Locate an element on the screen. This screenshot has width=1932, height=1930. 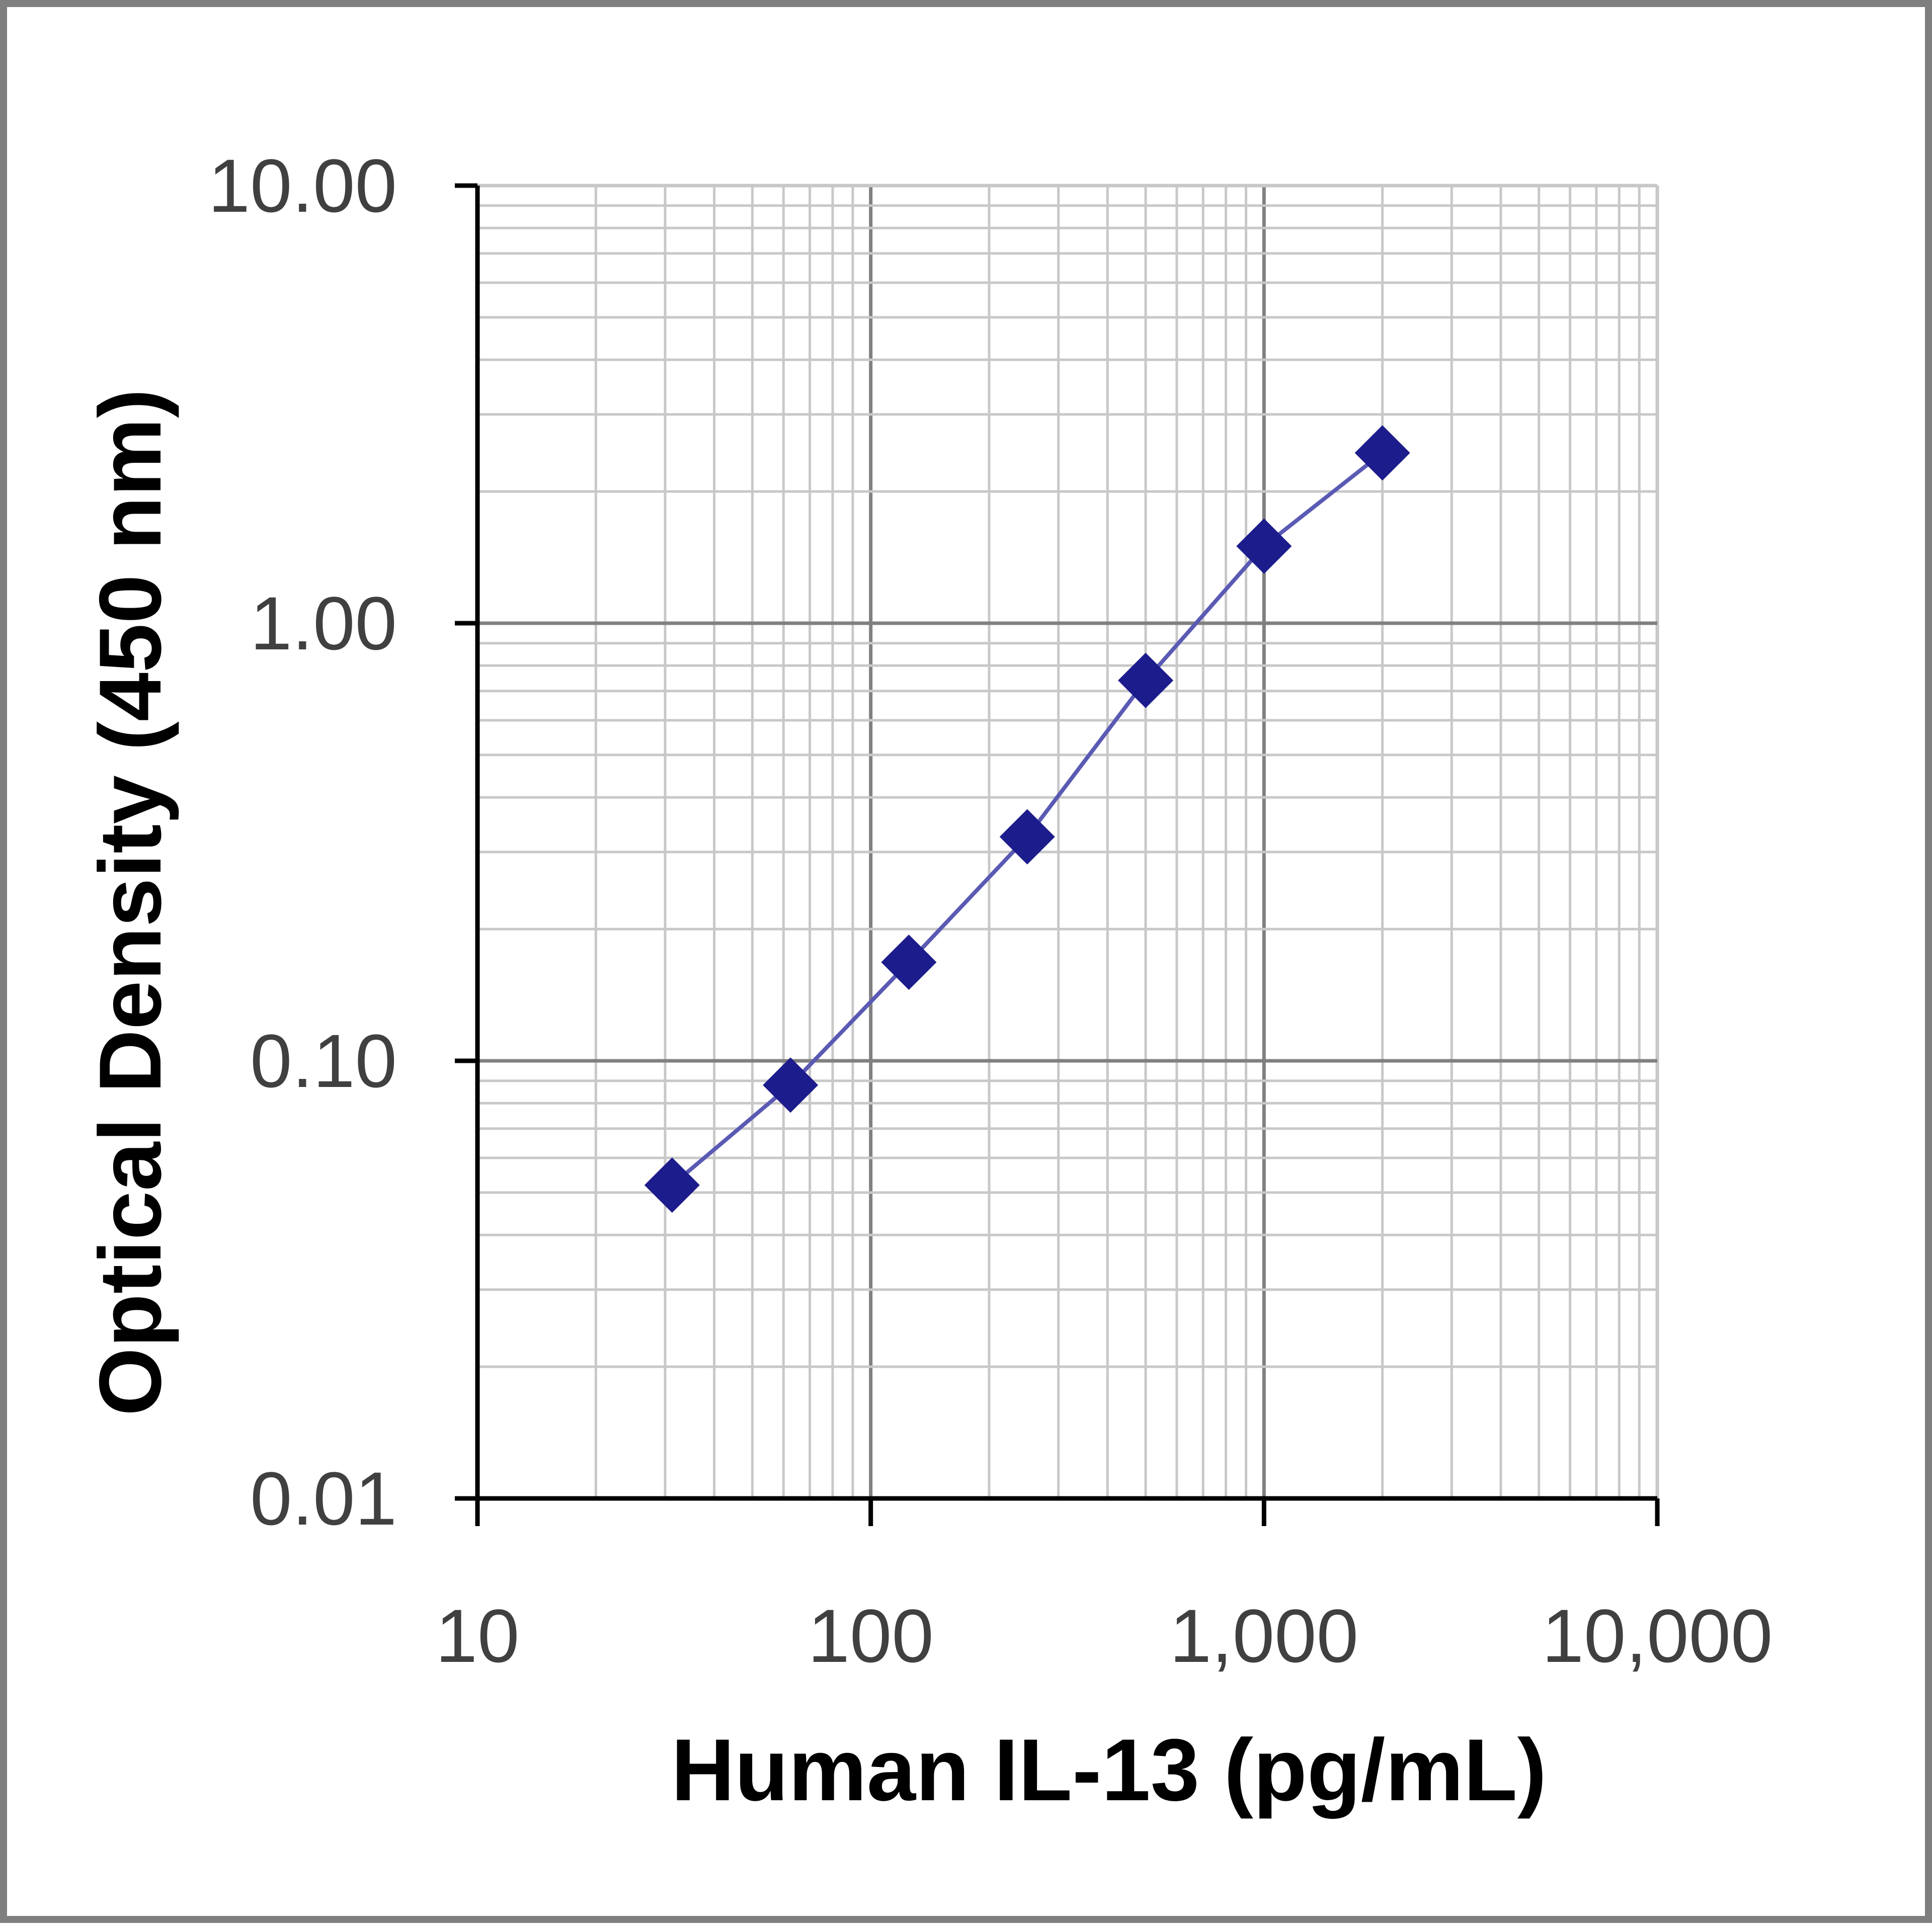
x-tick-label: 1,000 is located at coordinates (1264, 1635).